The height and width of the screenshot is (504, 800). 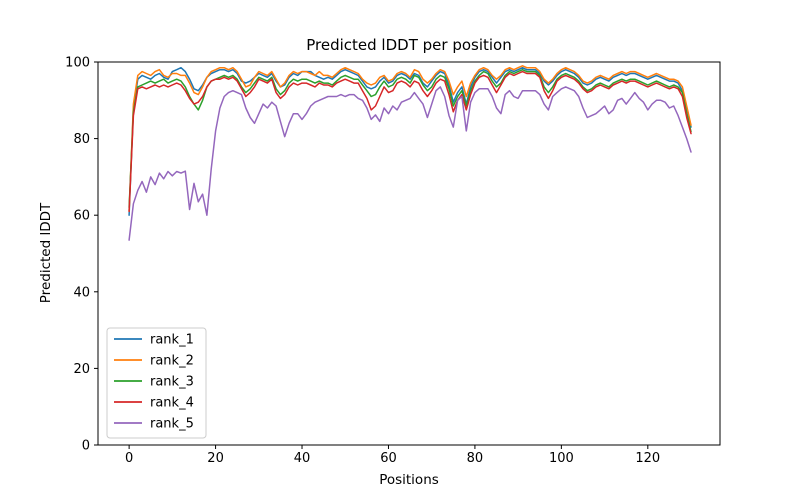 I want to click on x-tick-label: 0, so click(x=129, y=458).